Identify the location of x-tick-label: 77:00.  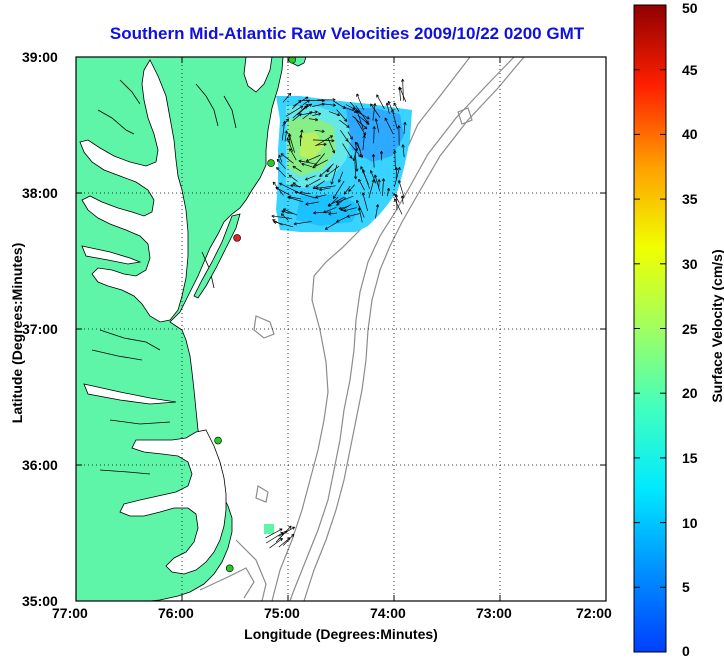
(70, 613).